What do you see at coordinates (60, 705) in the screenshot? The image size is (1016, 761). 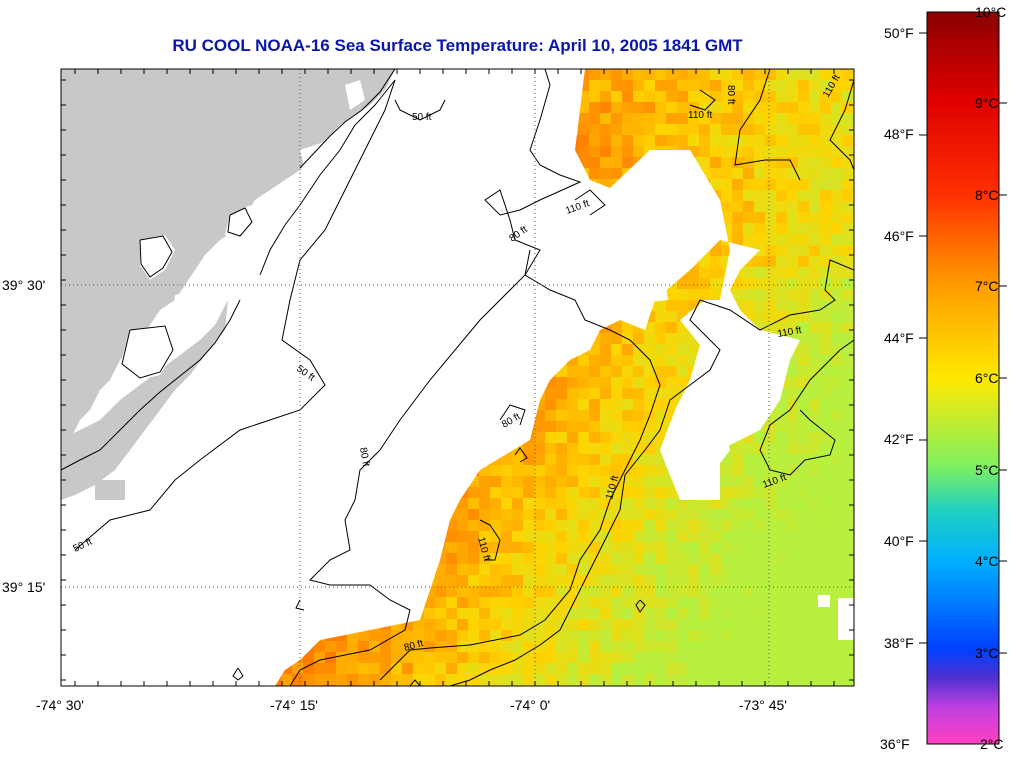 I see `lon-label: -74° 30'` at bounding box center [60, 705].